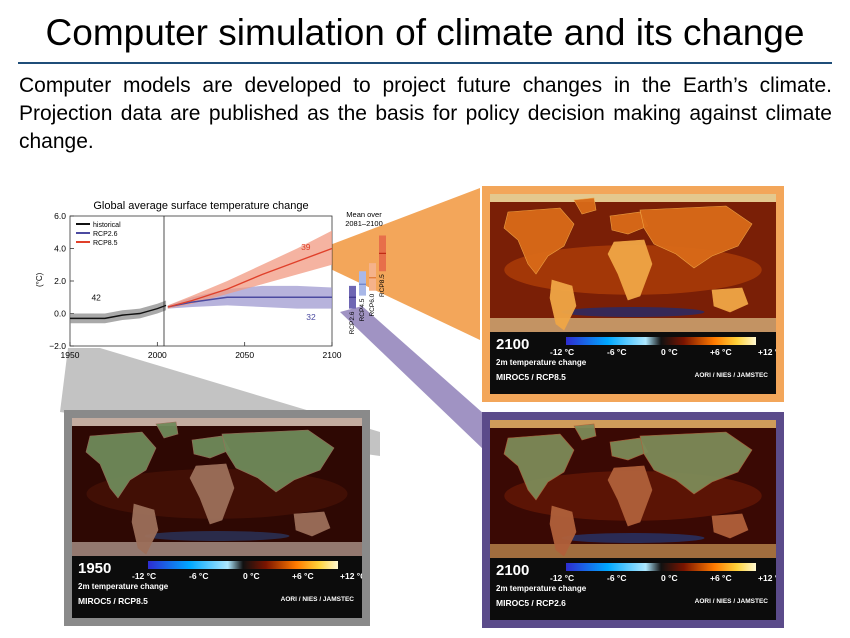  I want to click on plot-area, so click(201, 281).